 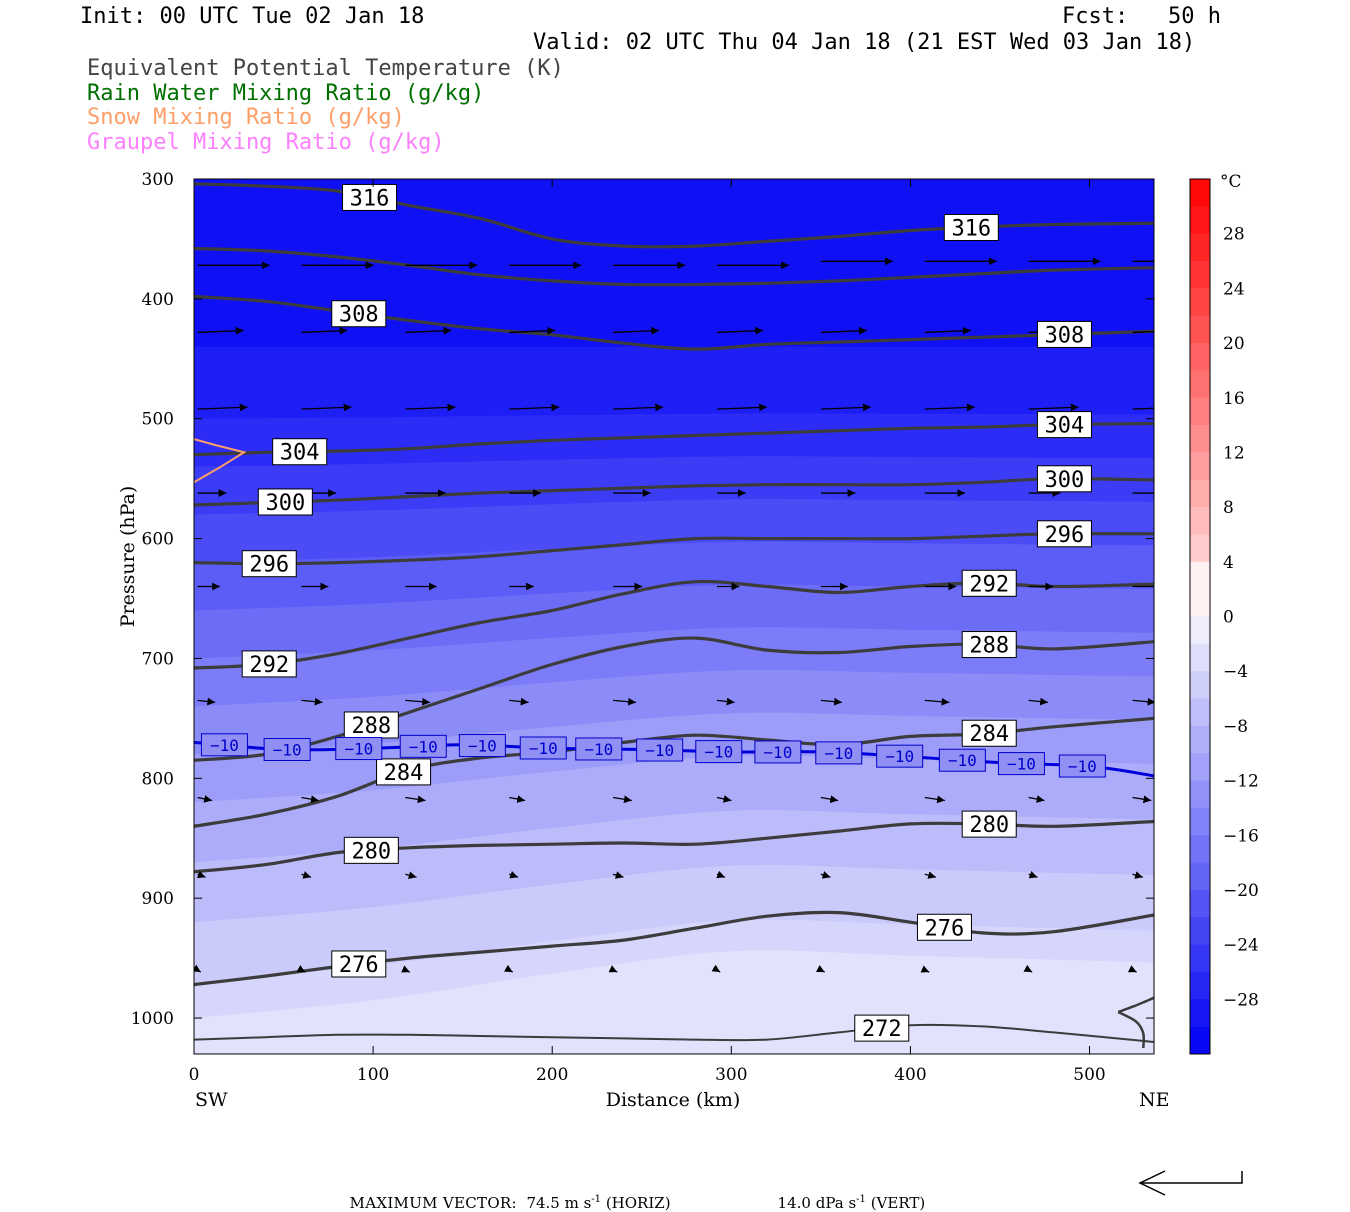 What do you see at coordinates (325, 68) in the screenshot?
I see `field-legend-theta-e: Equivalent Potential Temperature (K)` at bounding box center [325, 68].